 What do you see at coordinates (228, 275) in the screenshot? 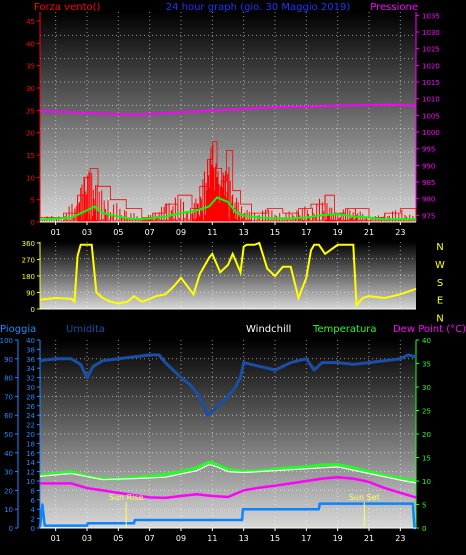
I see `plot2-grid` at bounding box center [228, 275].